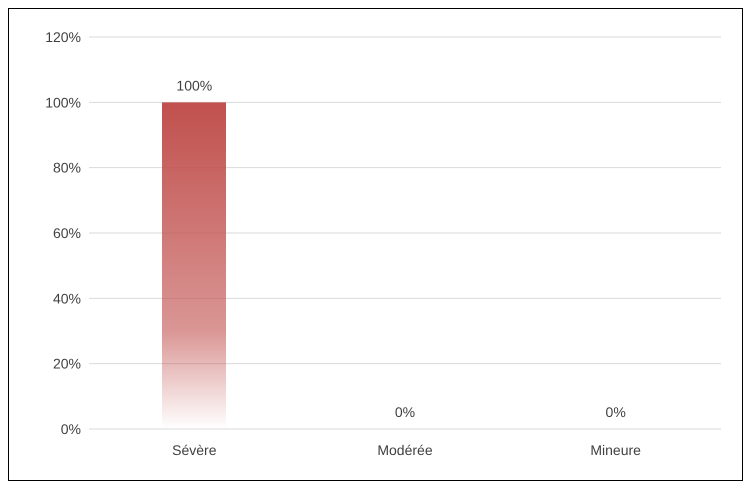 The width and height of the screenshot is (751, 489). What do you see at coordinates (194, 450) in the screenshot?
I see `x-tick-label: Sévère` at bounding box center [194, 450].